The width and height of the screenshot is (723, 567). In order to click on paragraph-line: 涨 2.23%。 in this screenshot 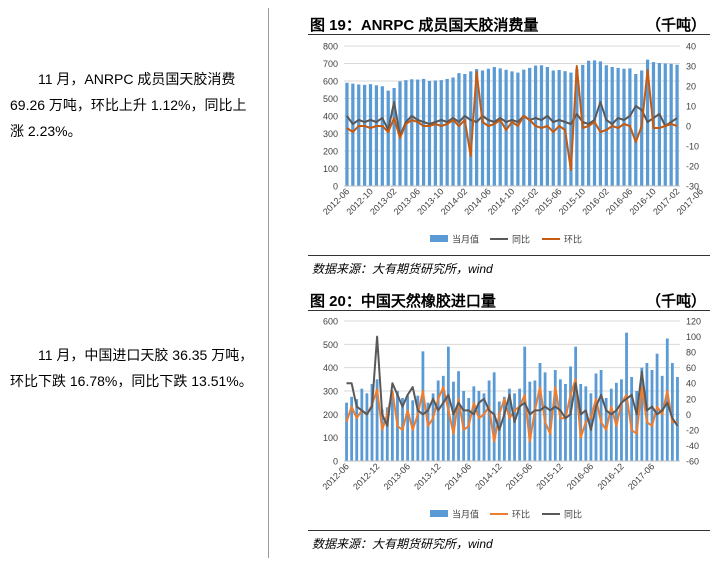, I will do `click(46, 131)`.